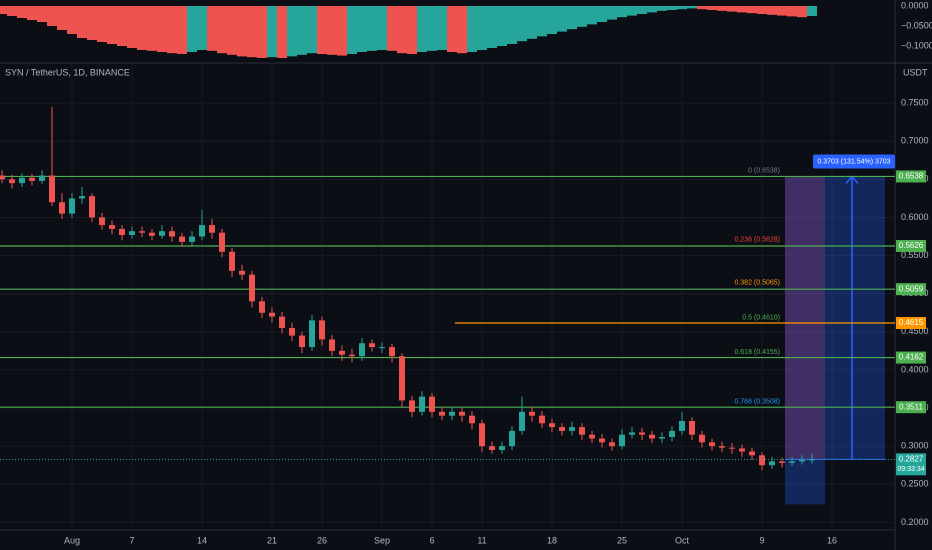 Image resolution: width=932 pixels, height=550 pixels. What do you see at coordinates (915, 255) in the screenshot?
I see `y-tick-label: 0.5500` at bounding box center [915, 255].